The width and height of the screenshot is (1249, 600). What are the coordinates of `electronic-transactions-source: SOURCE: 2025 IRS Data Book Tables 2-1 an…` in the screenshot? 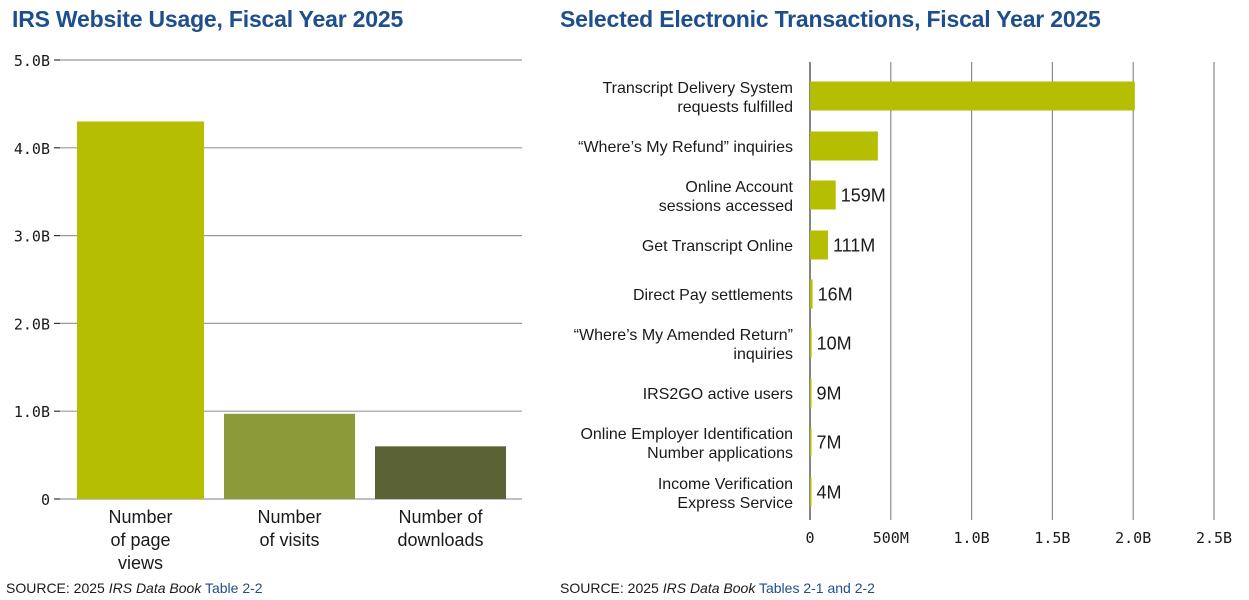 It's located at (717, 588).